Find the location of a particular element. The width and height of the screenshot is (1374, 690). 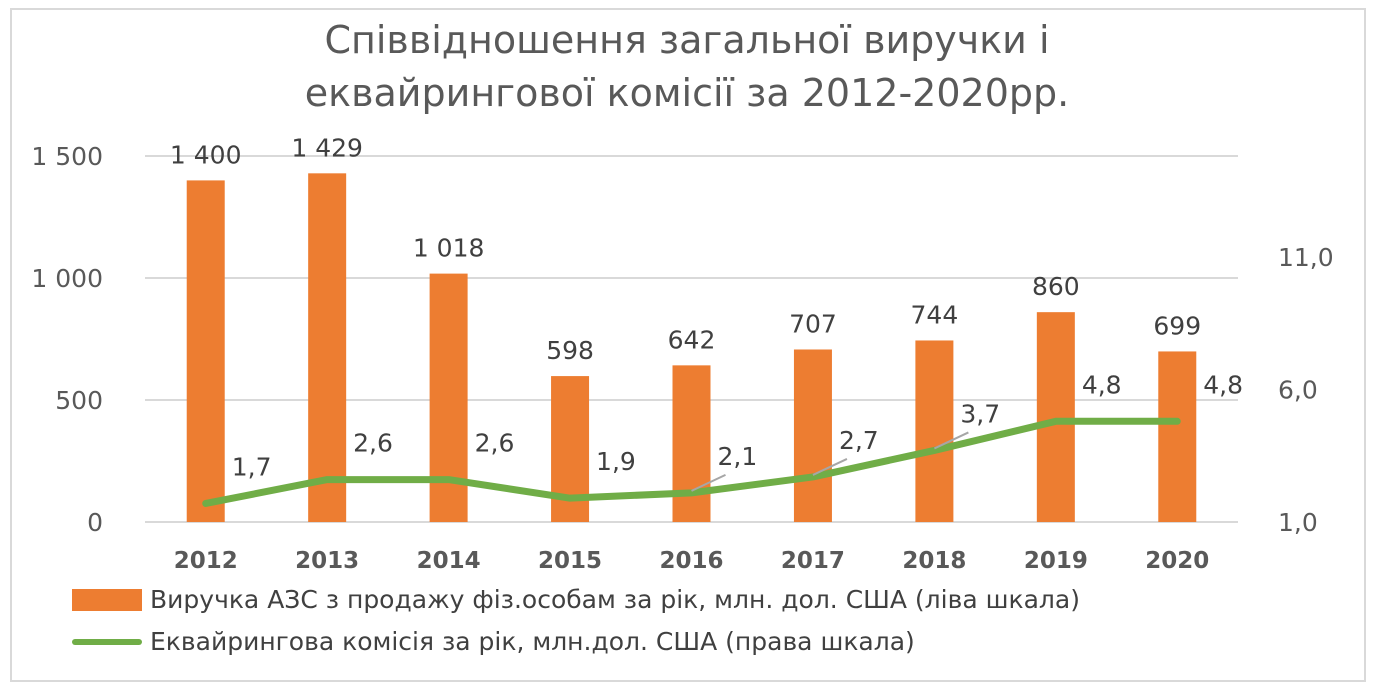

x-tick-label: 2018 is located at coordinates (934, 561).